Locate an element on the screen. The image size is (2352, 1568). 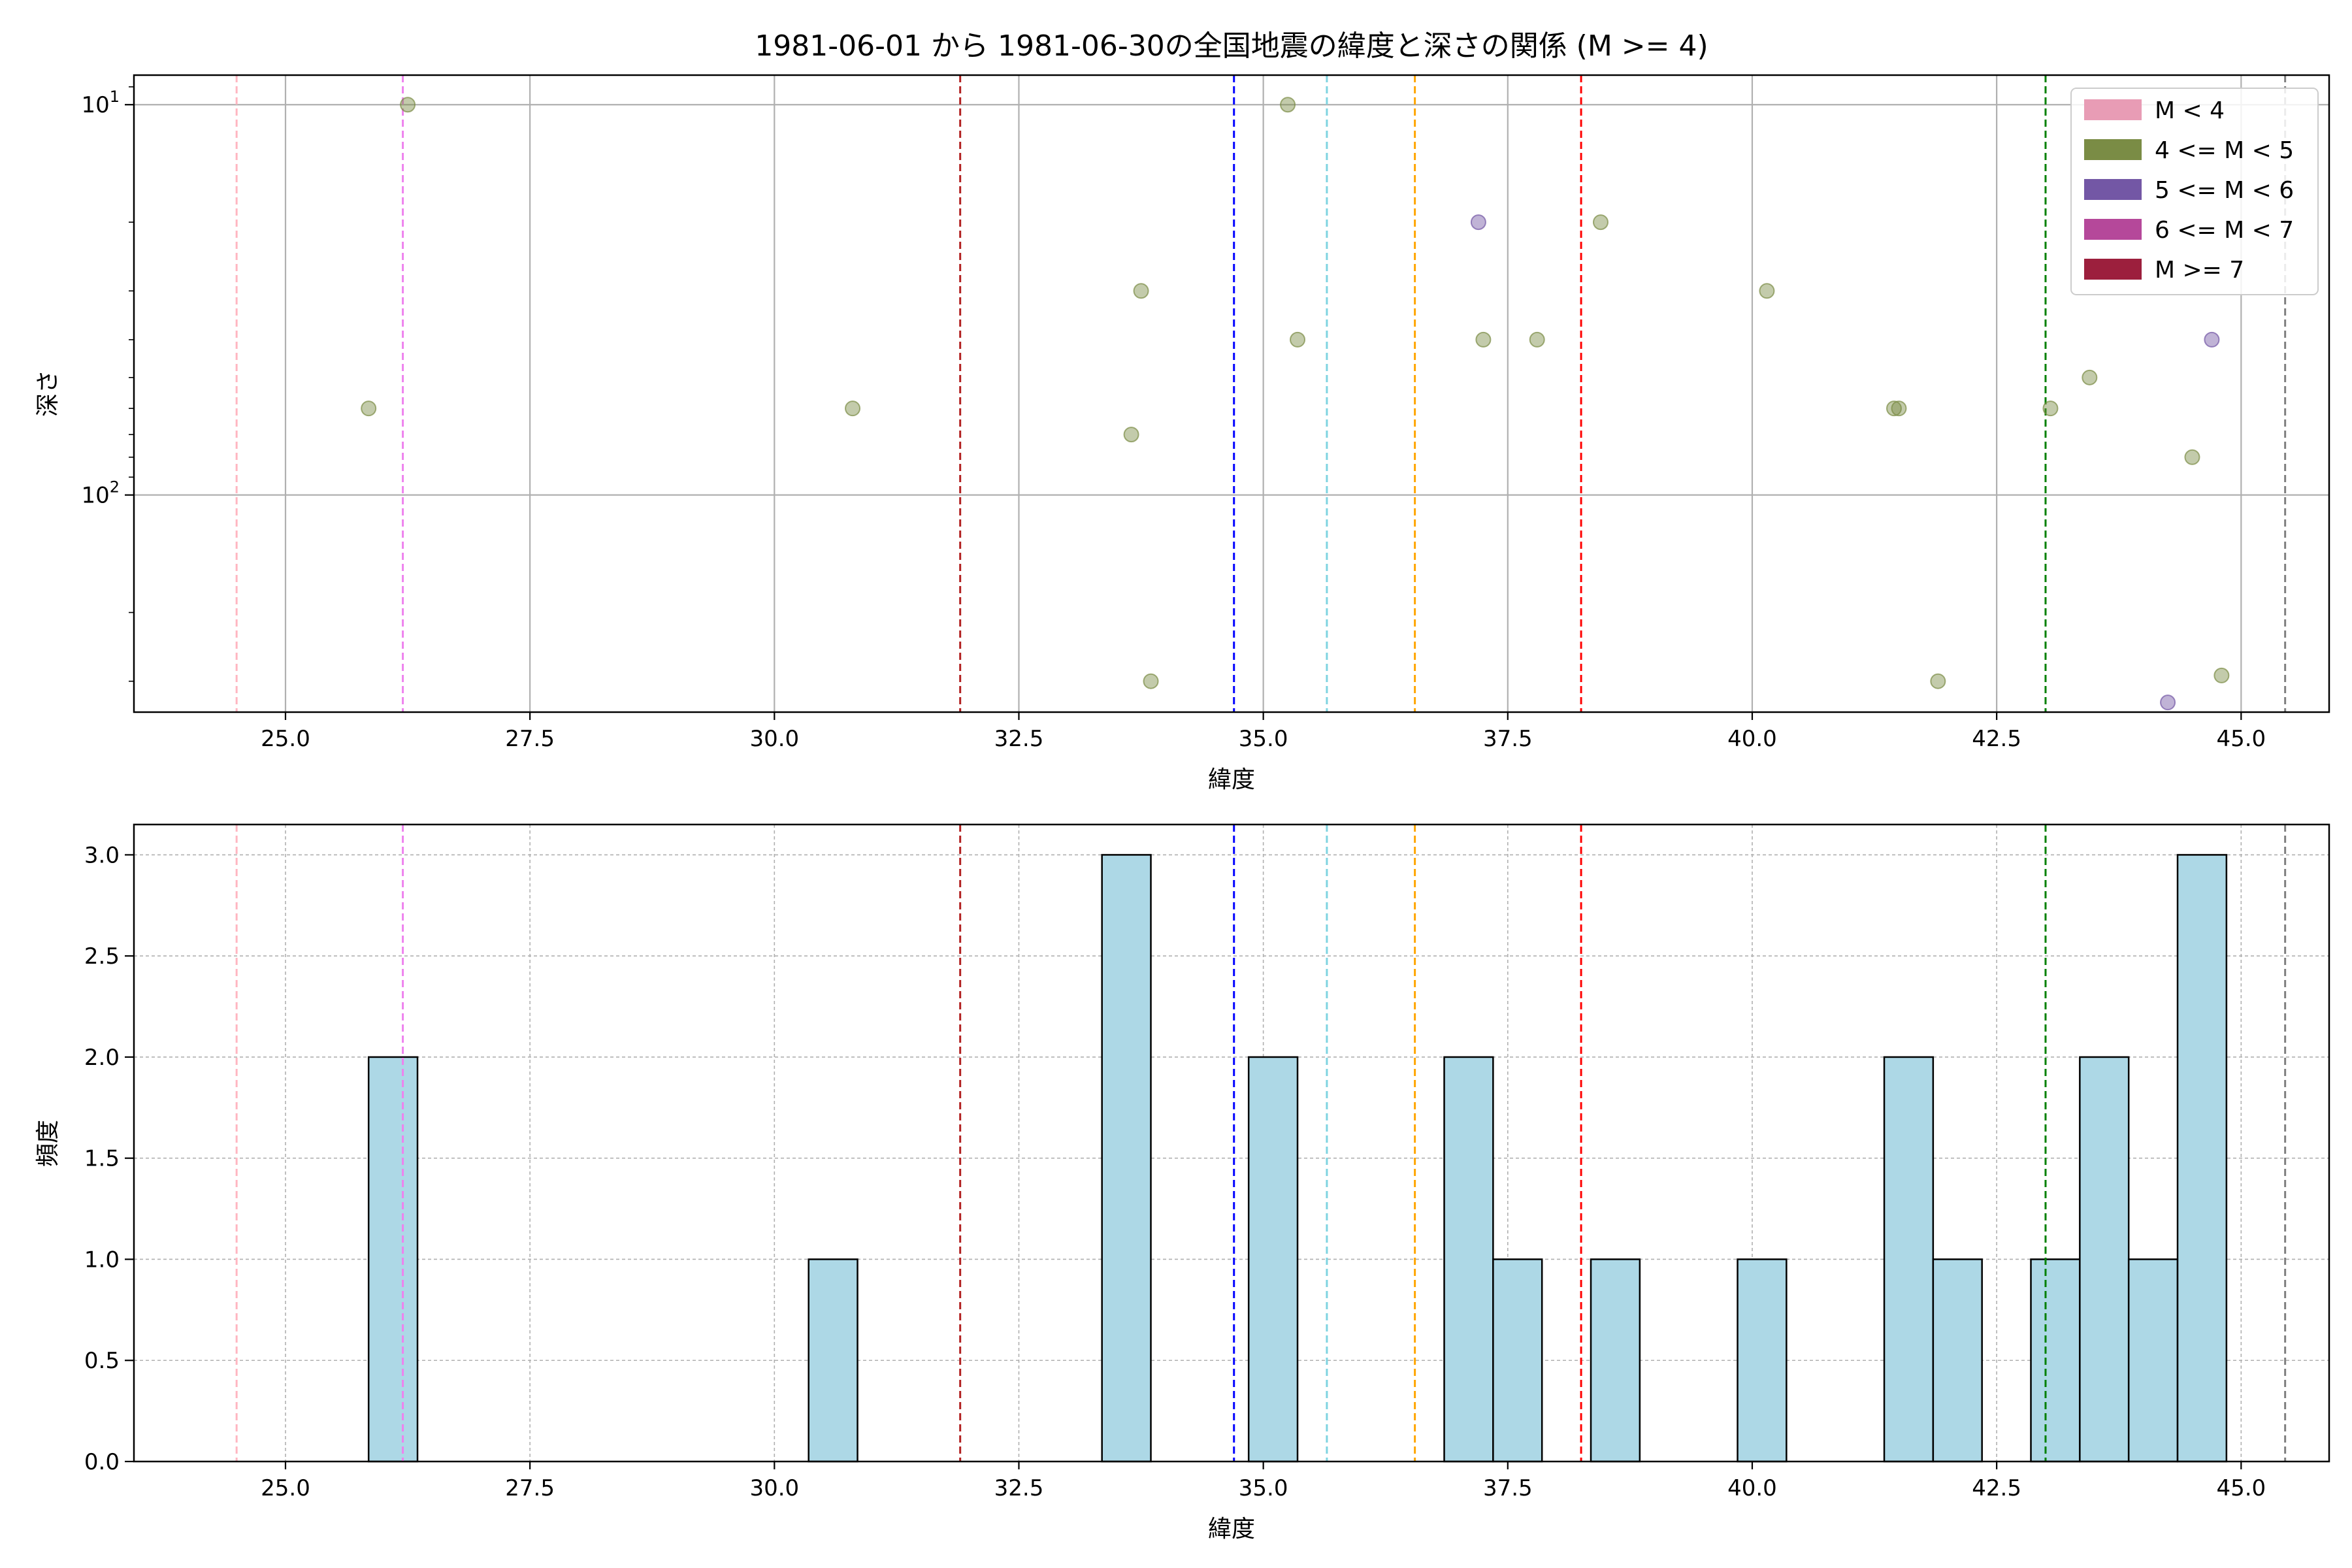
scatter-x-tick-label: 30.0 is located at coordinates (774, 739).